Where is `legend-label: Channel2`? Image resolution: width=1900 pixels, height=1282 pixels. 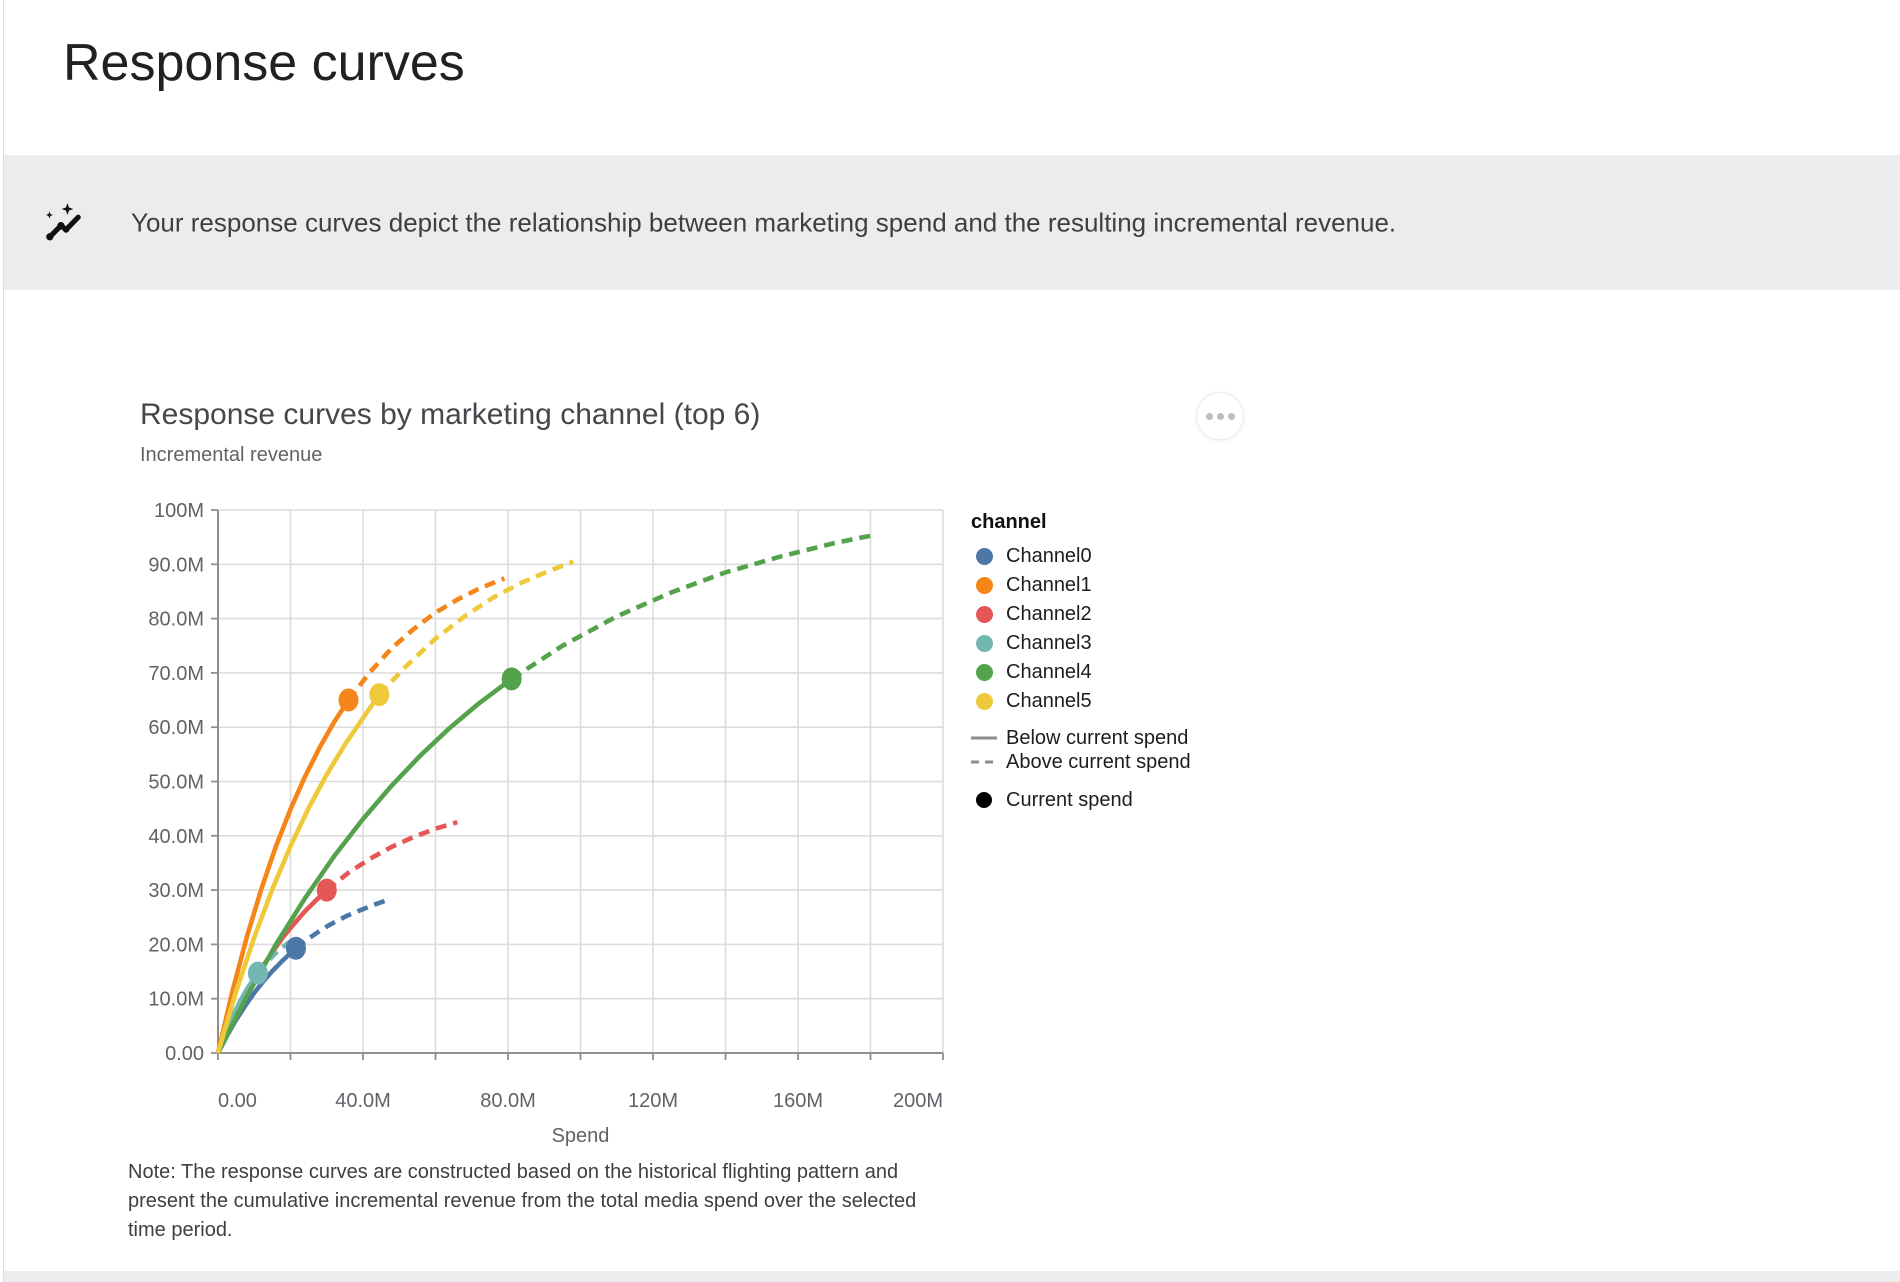
legend-label: Channel2 is located at coordinates (1049, 614).